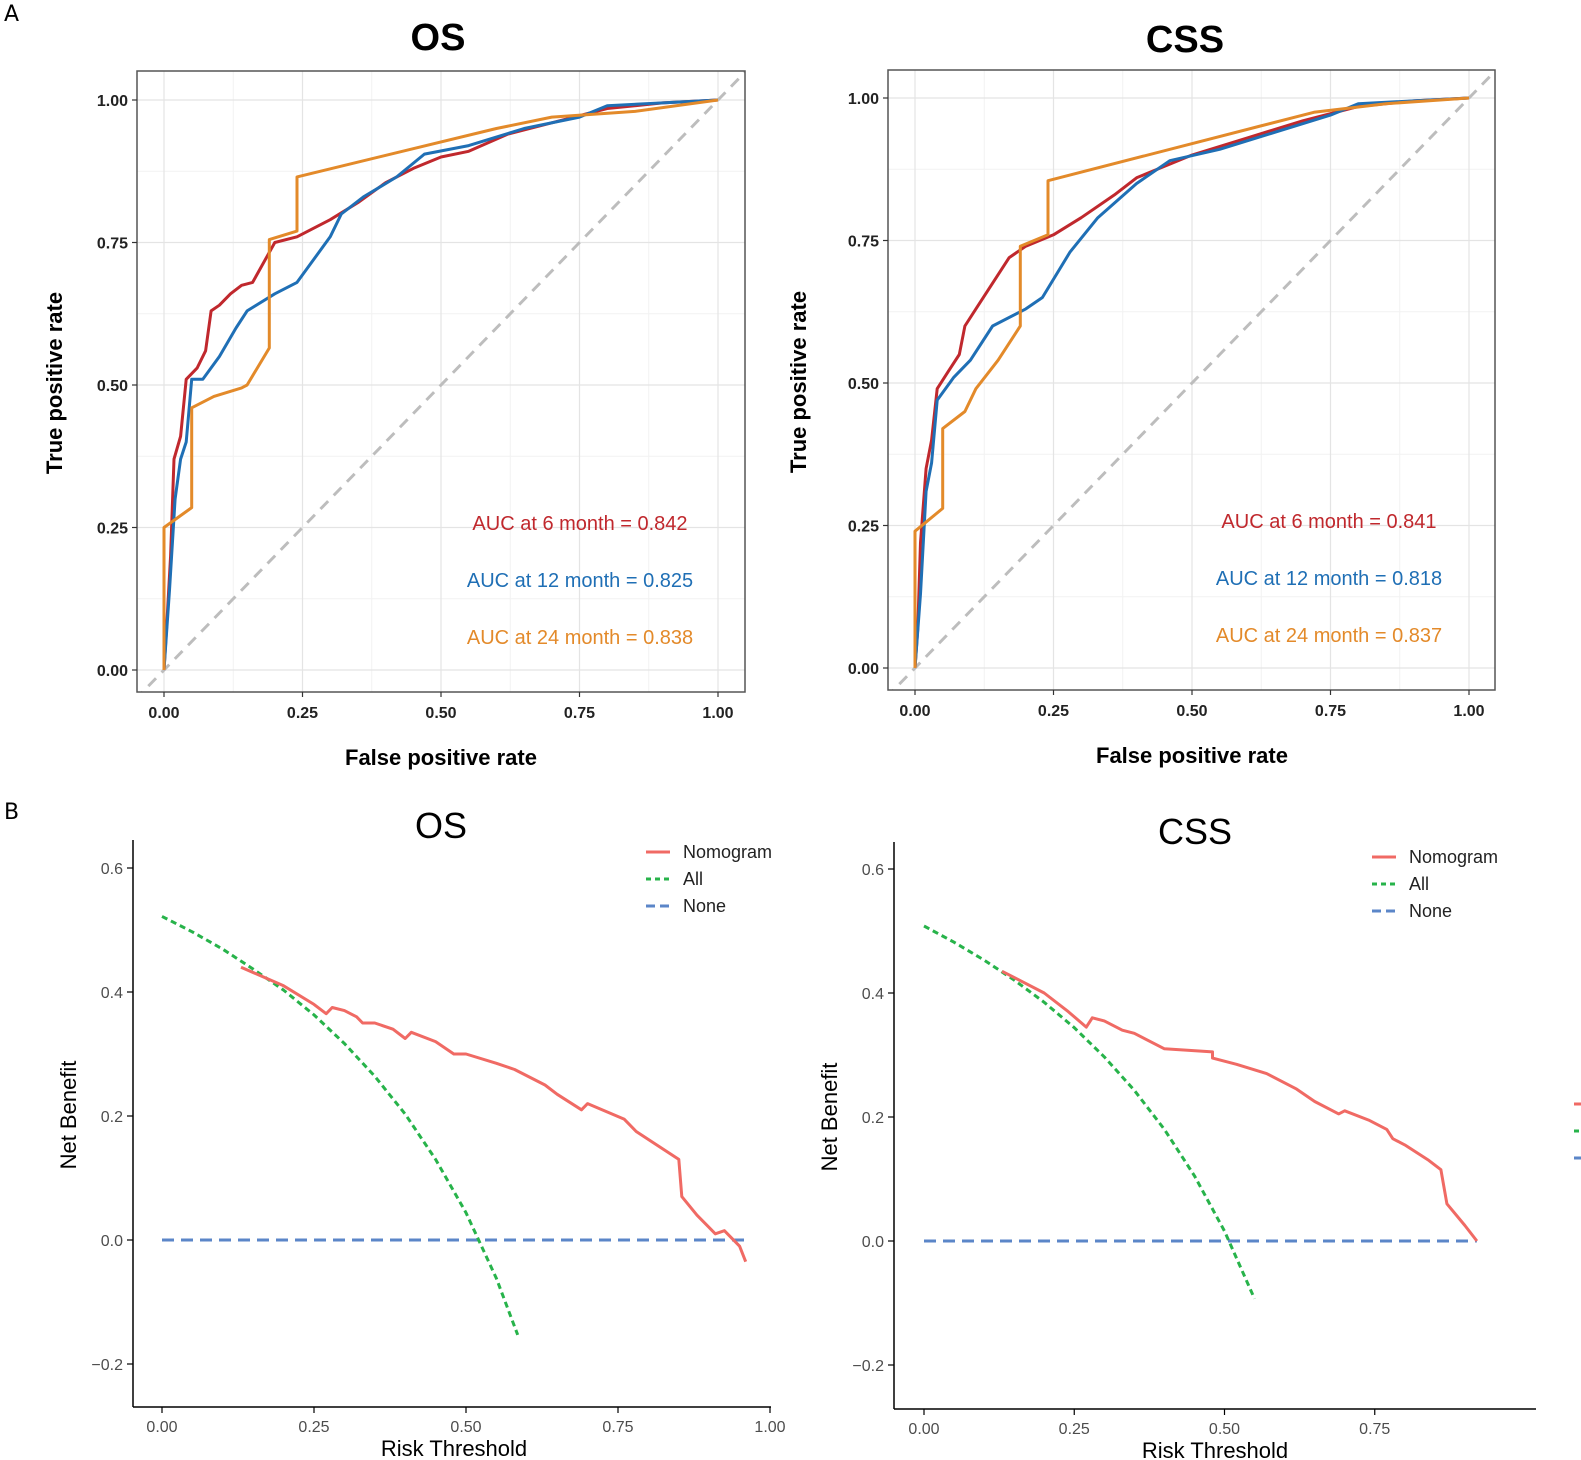  I want to click on auc-annotation: AUC at 12 month = 0.818, so click(1329, 579).